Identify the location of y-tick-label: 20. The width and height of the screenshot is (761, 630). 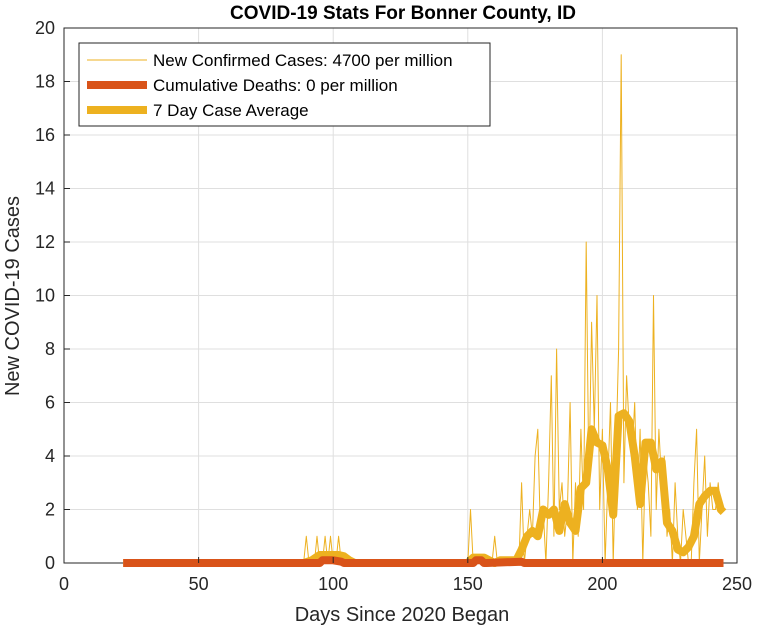
(45, 28).